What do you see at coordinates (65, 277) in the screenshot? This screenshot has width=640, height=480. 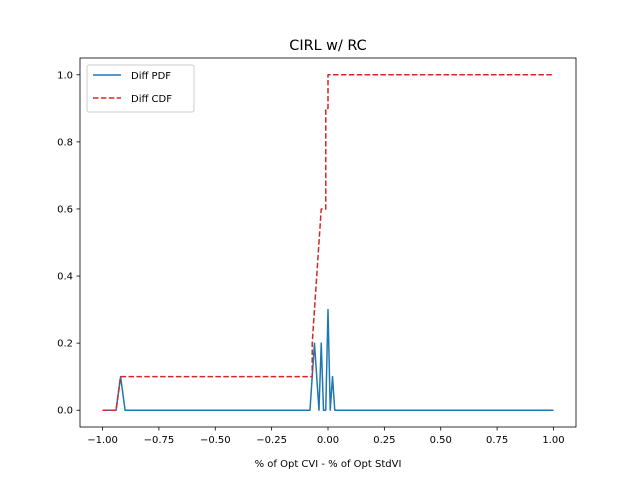 I see `y-tick-label: 0.4` at bounding box center [65, 277].